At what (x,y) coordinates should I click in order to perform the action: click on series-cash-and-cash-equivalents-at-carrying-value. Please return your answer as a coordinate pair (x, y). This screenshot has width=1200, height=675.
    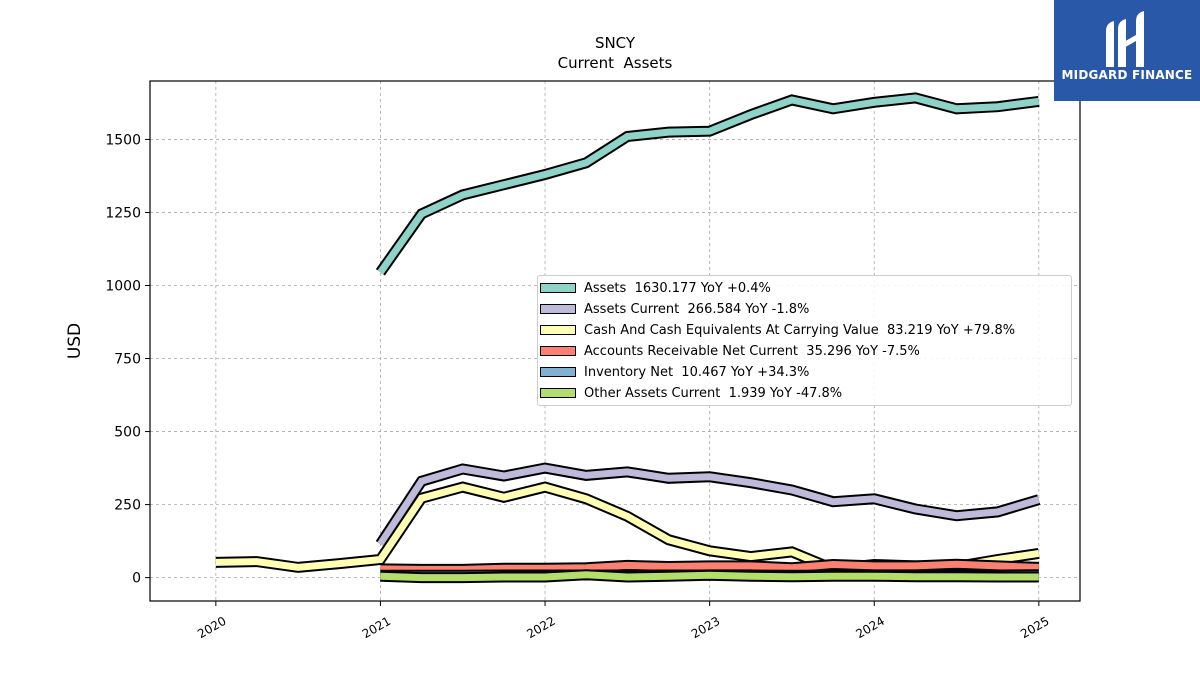
    Looking at the image, I should click on (627, 528).